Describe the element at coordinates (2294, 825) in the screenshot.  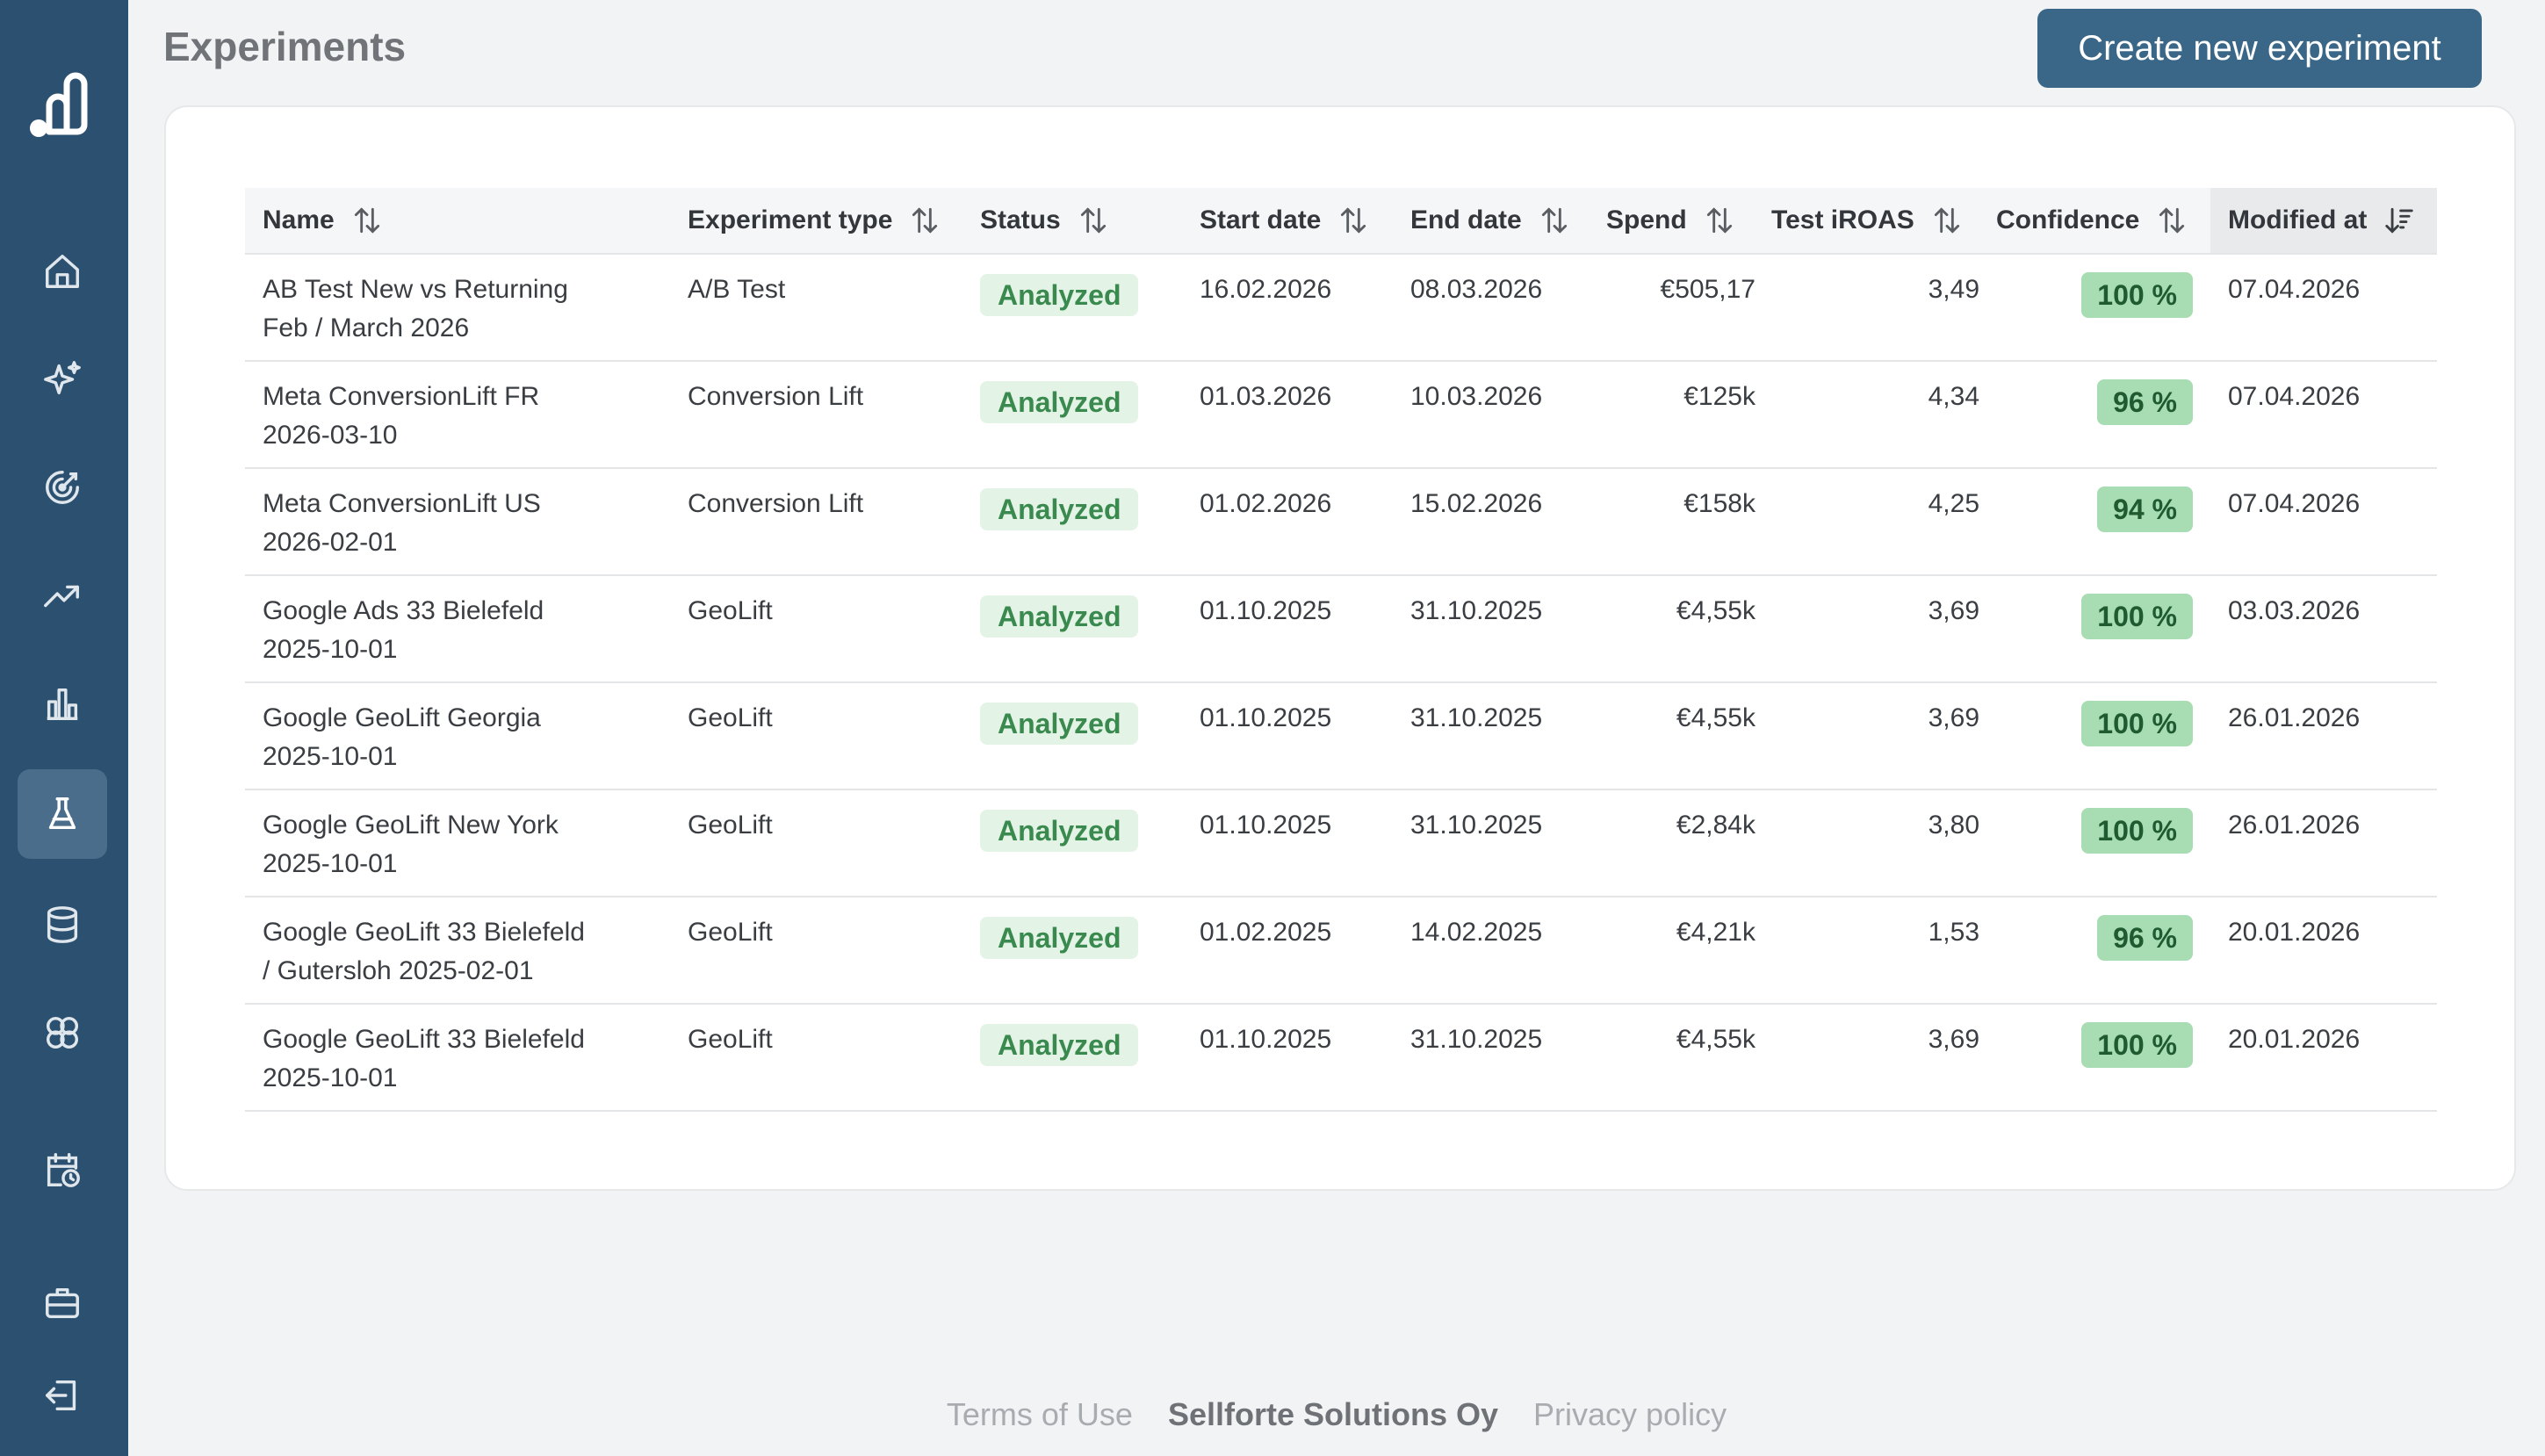
I see `modified-date: 26.01.2026` at that location.